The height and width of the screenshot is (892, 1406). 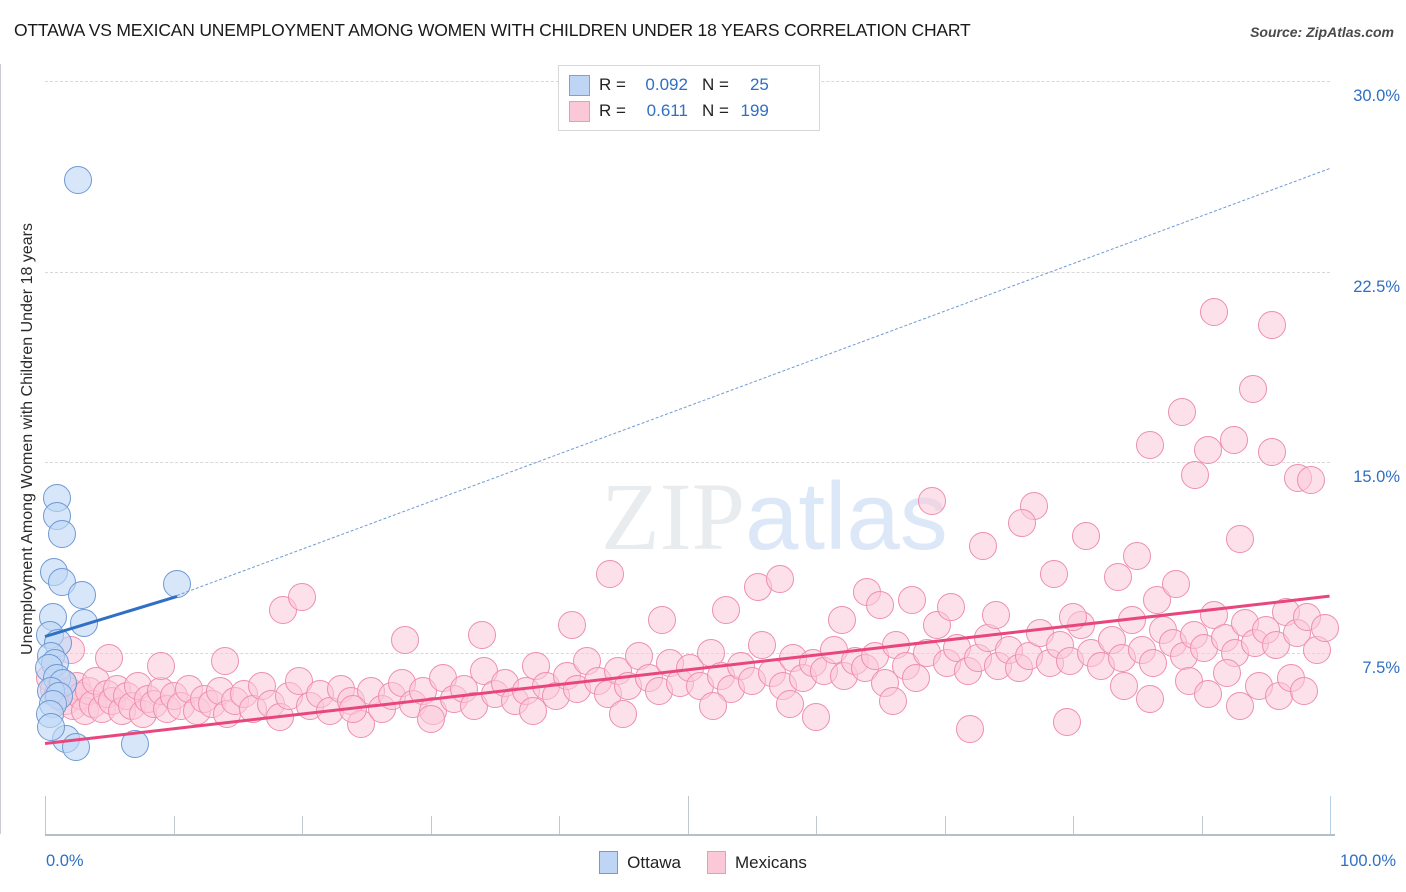 I want to click on legend-r-value-ottawa: 0.092, so click(x=666, y=84).